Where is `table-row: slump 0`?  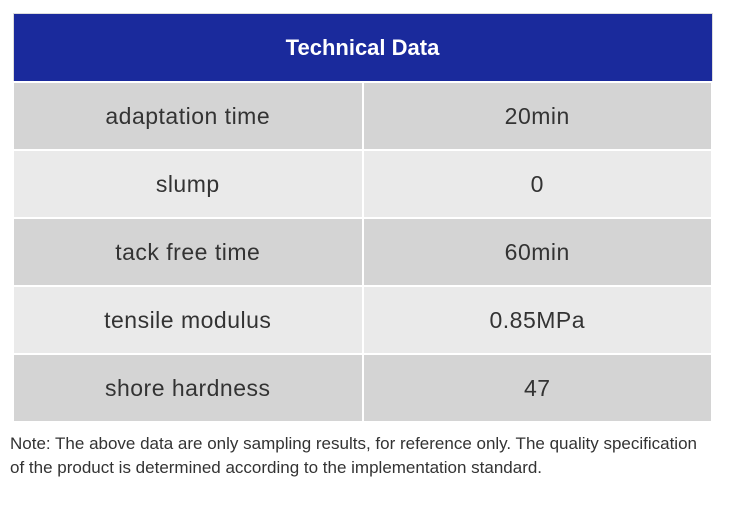
table-row: slump 0 is located at coordinates (362, 184).